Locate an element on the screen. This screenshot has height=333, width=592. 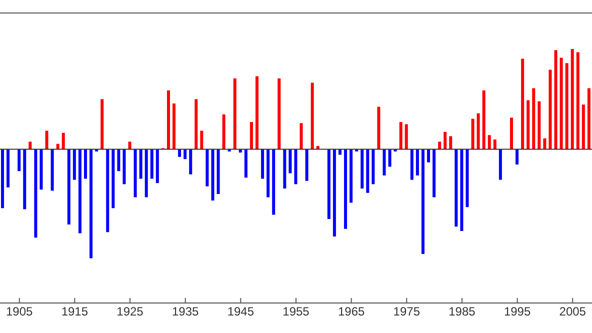
x-tick-label: 1925 is located at coordinates (130, 311).